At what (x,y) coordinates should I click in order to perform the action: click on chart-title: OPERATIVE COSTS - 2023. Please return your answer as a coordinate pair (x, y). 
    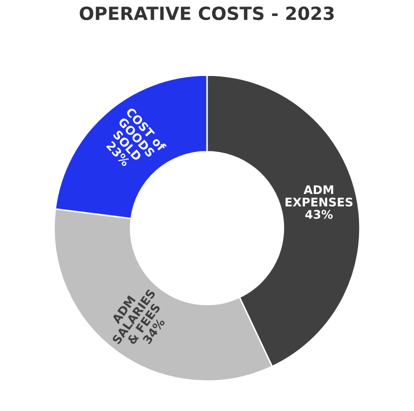
    Looking at the image, I should click on (207, 13).